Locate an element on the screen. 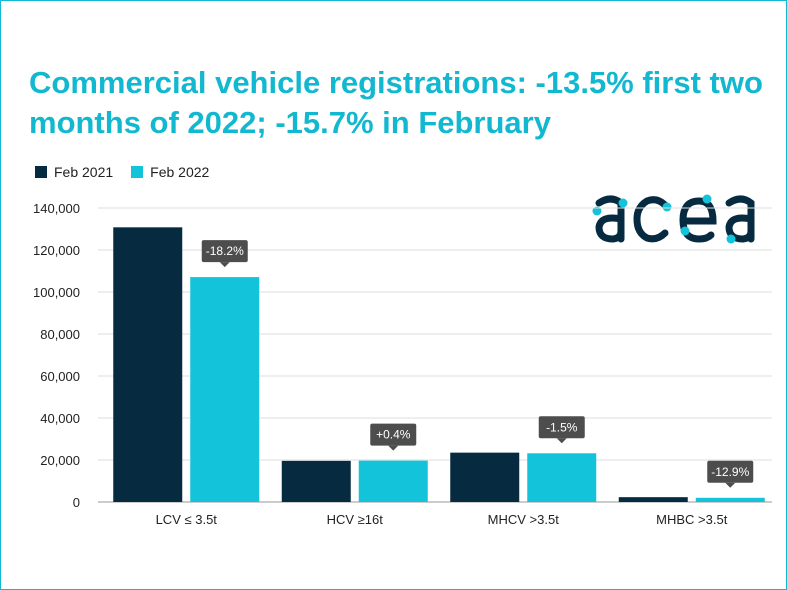 The height and width of the screenshot is (590, 787). y-tick-label: 100,000 is located at coordinates (56, 292).